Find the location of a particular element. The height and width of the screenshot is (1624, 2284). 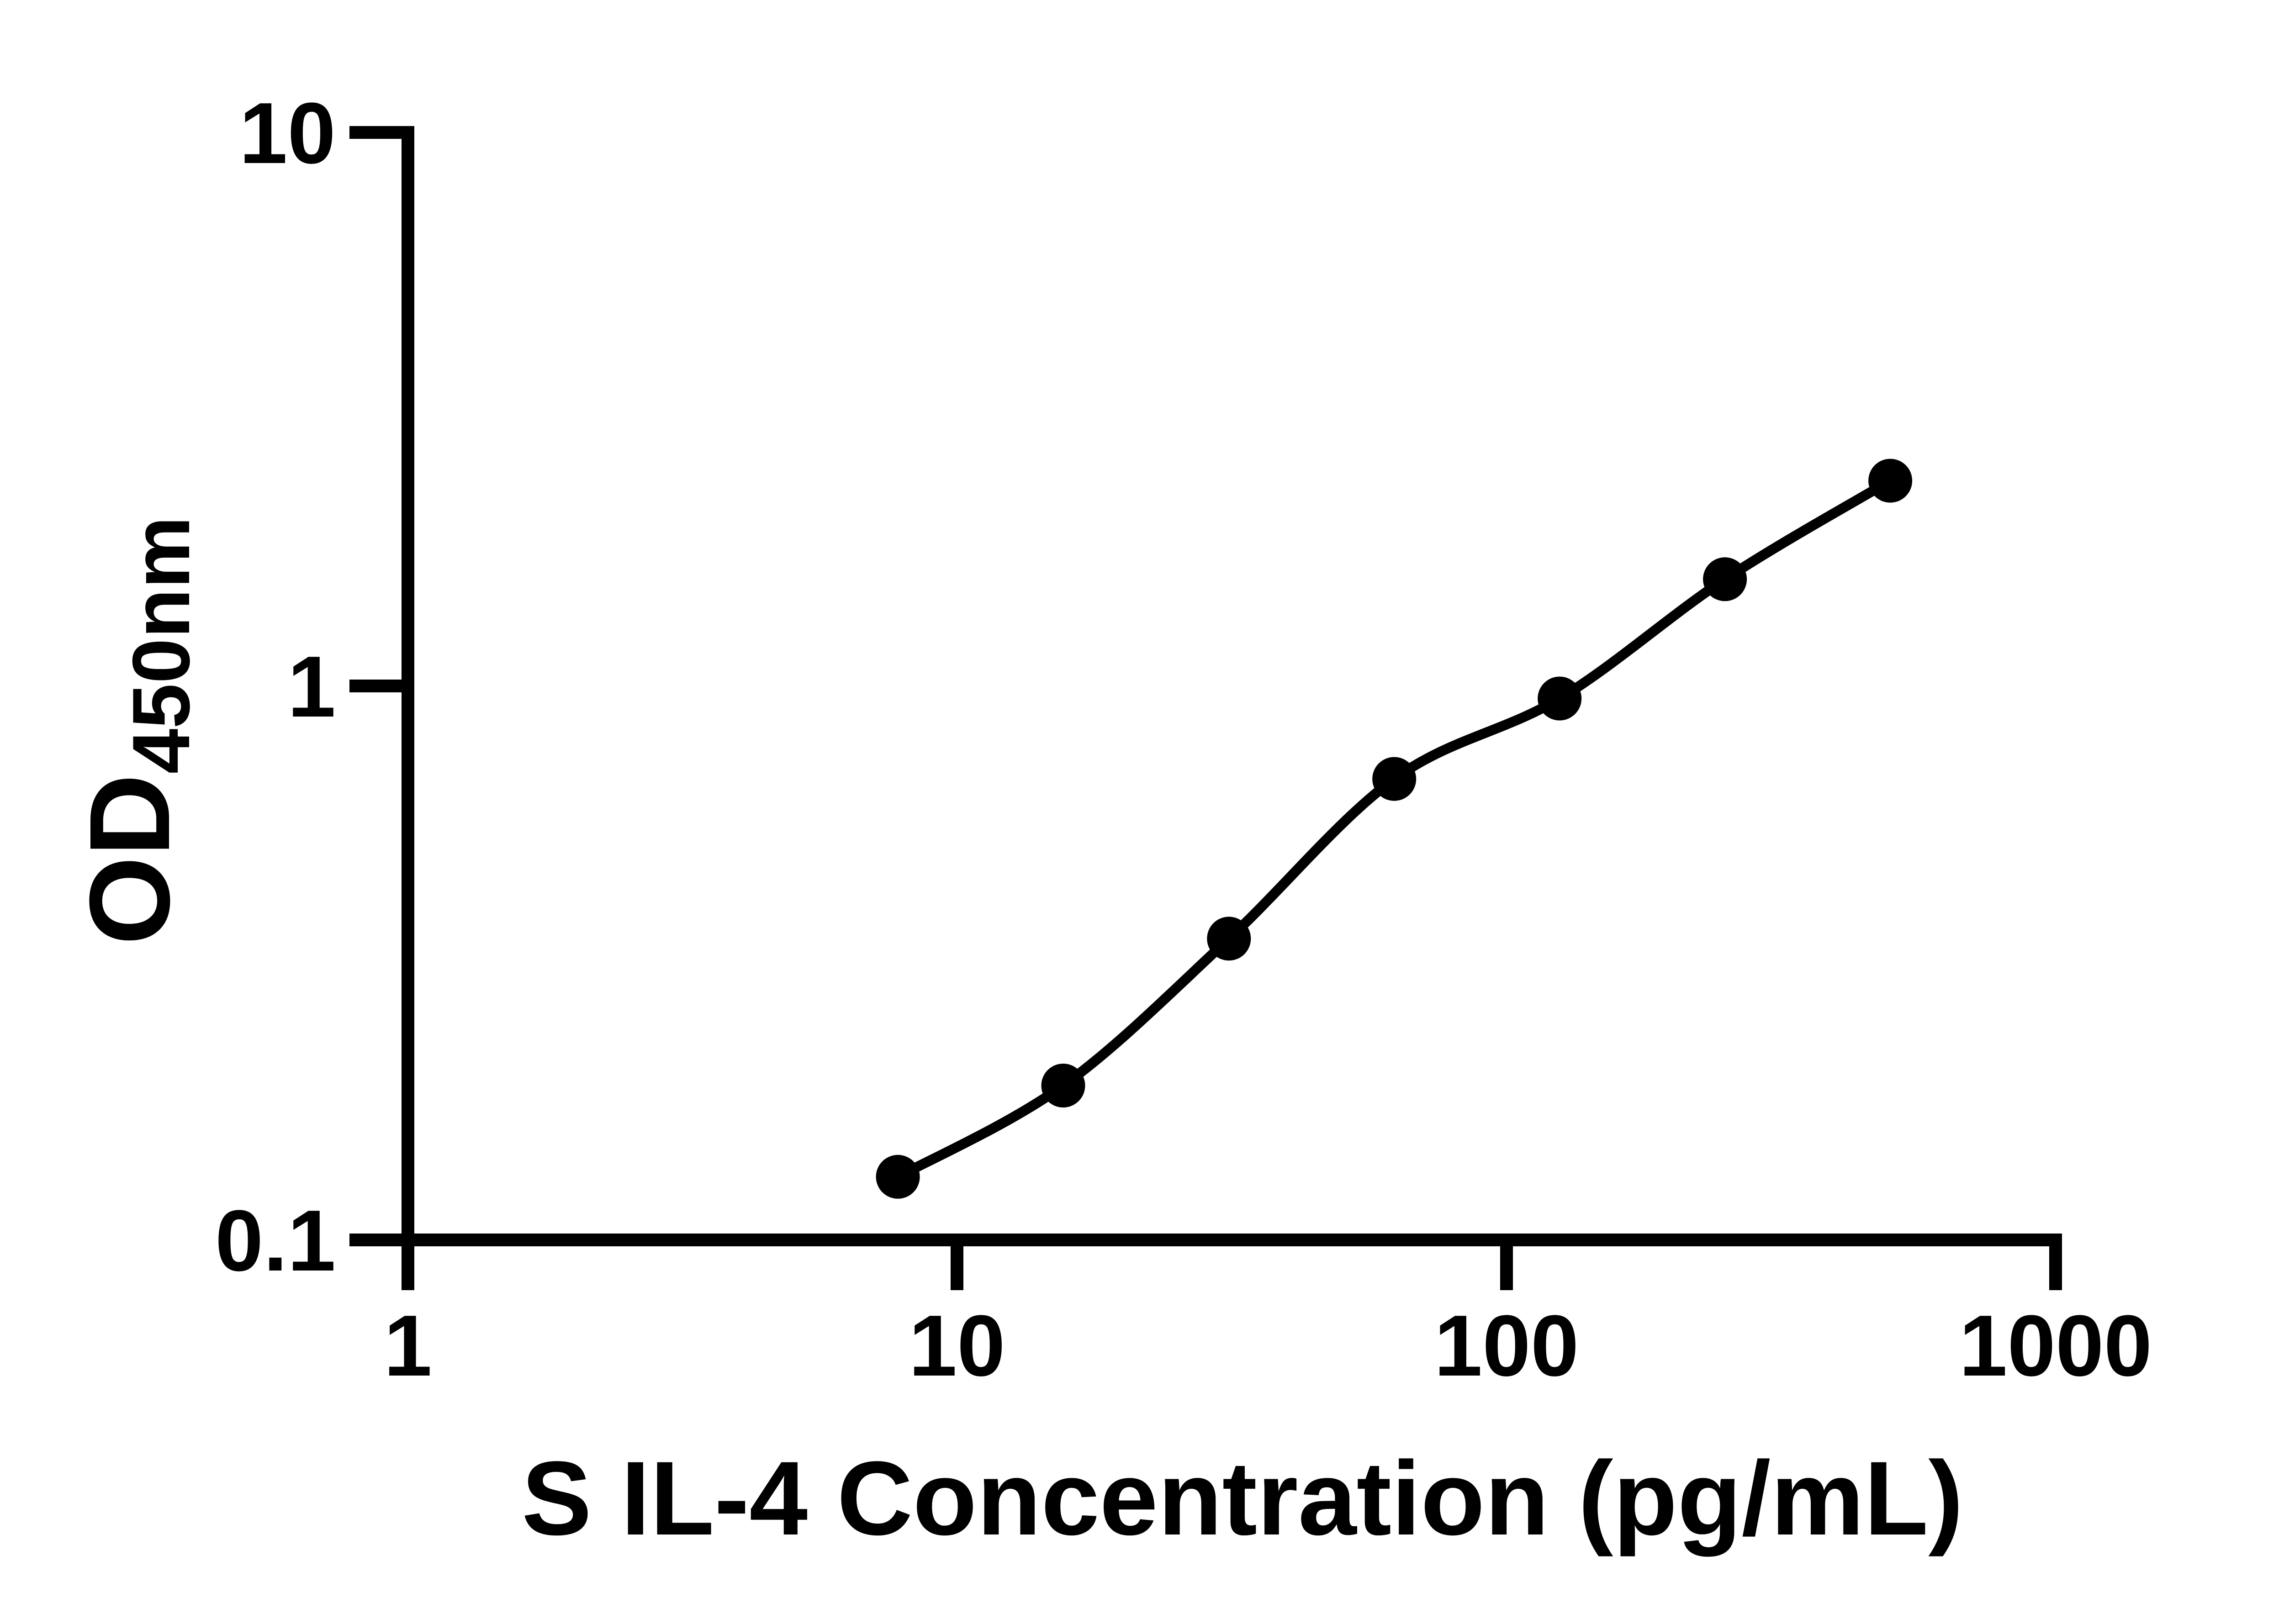

y-axis-title: OD450nm is located at coordinates (136, 731).